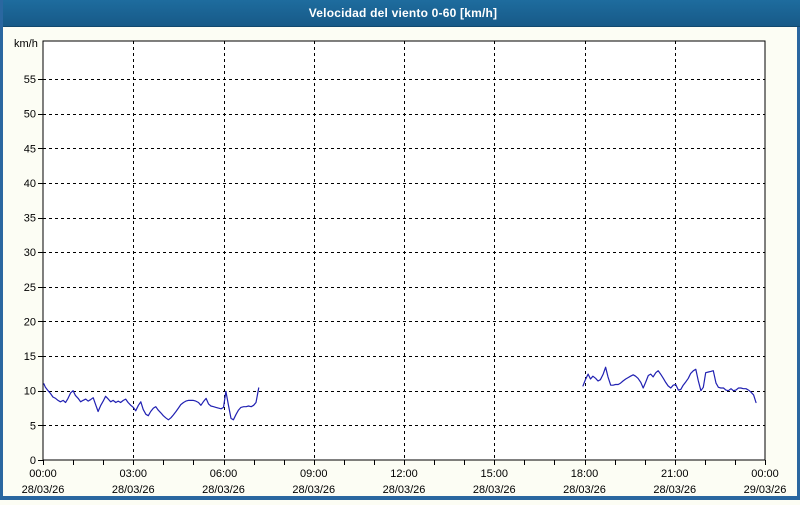 This screenshot has width=800, height=505. Describe the element at coordinates (33, 461) in the screenshot. I see `y-tick-label: 0` at that location.